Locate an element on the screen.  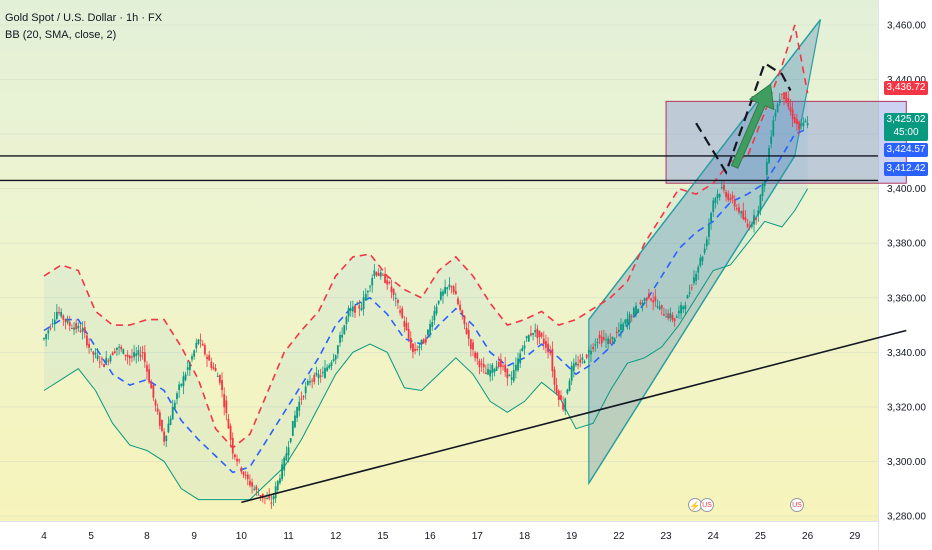
projection is located at coordinates (743, 118).